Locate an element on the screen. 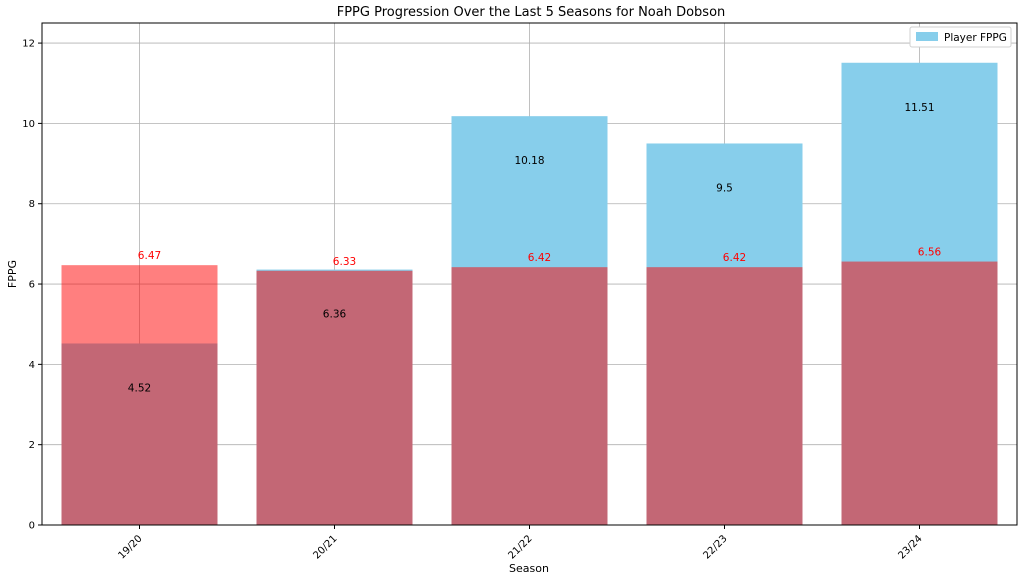  y-axis-ticks: 0 2 4 6 8 10 12 is located at coordinates (32, 285).